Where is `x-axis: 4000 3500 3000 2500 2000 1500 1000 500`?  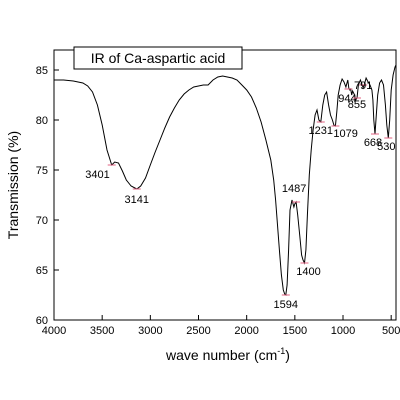
x-axis: 4000 3500 3000 2500 2000 1500 1000 500 is located at coordinates (221, 326).